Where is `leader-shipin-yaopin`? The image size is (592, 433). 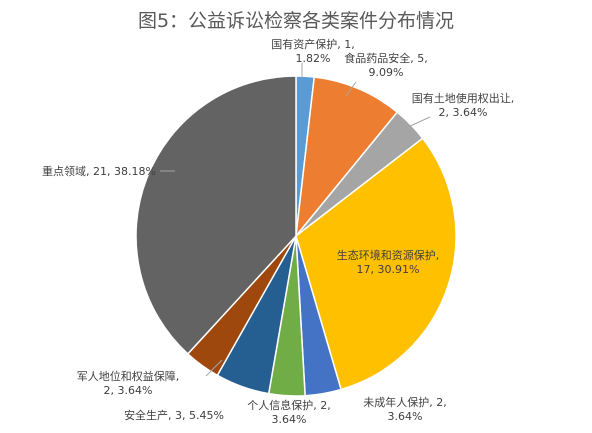 leader-shipin-yaopin is located at coordinates (351, 89).